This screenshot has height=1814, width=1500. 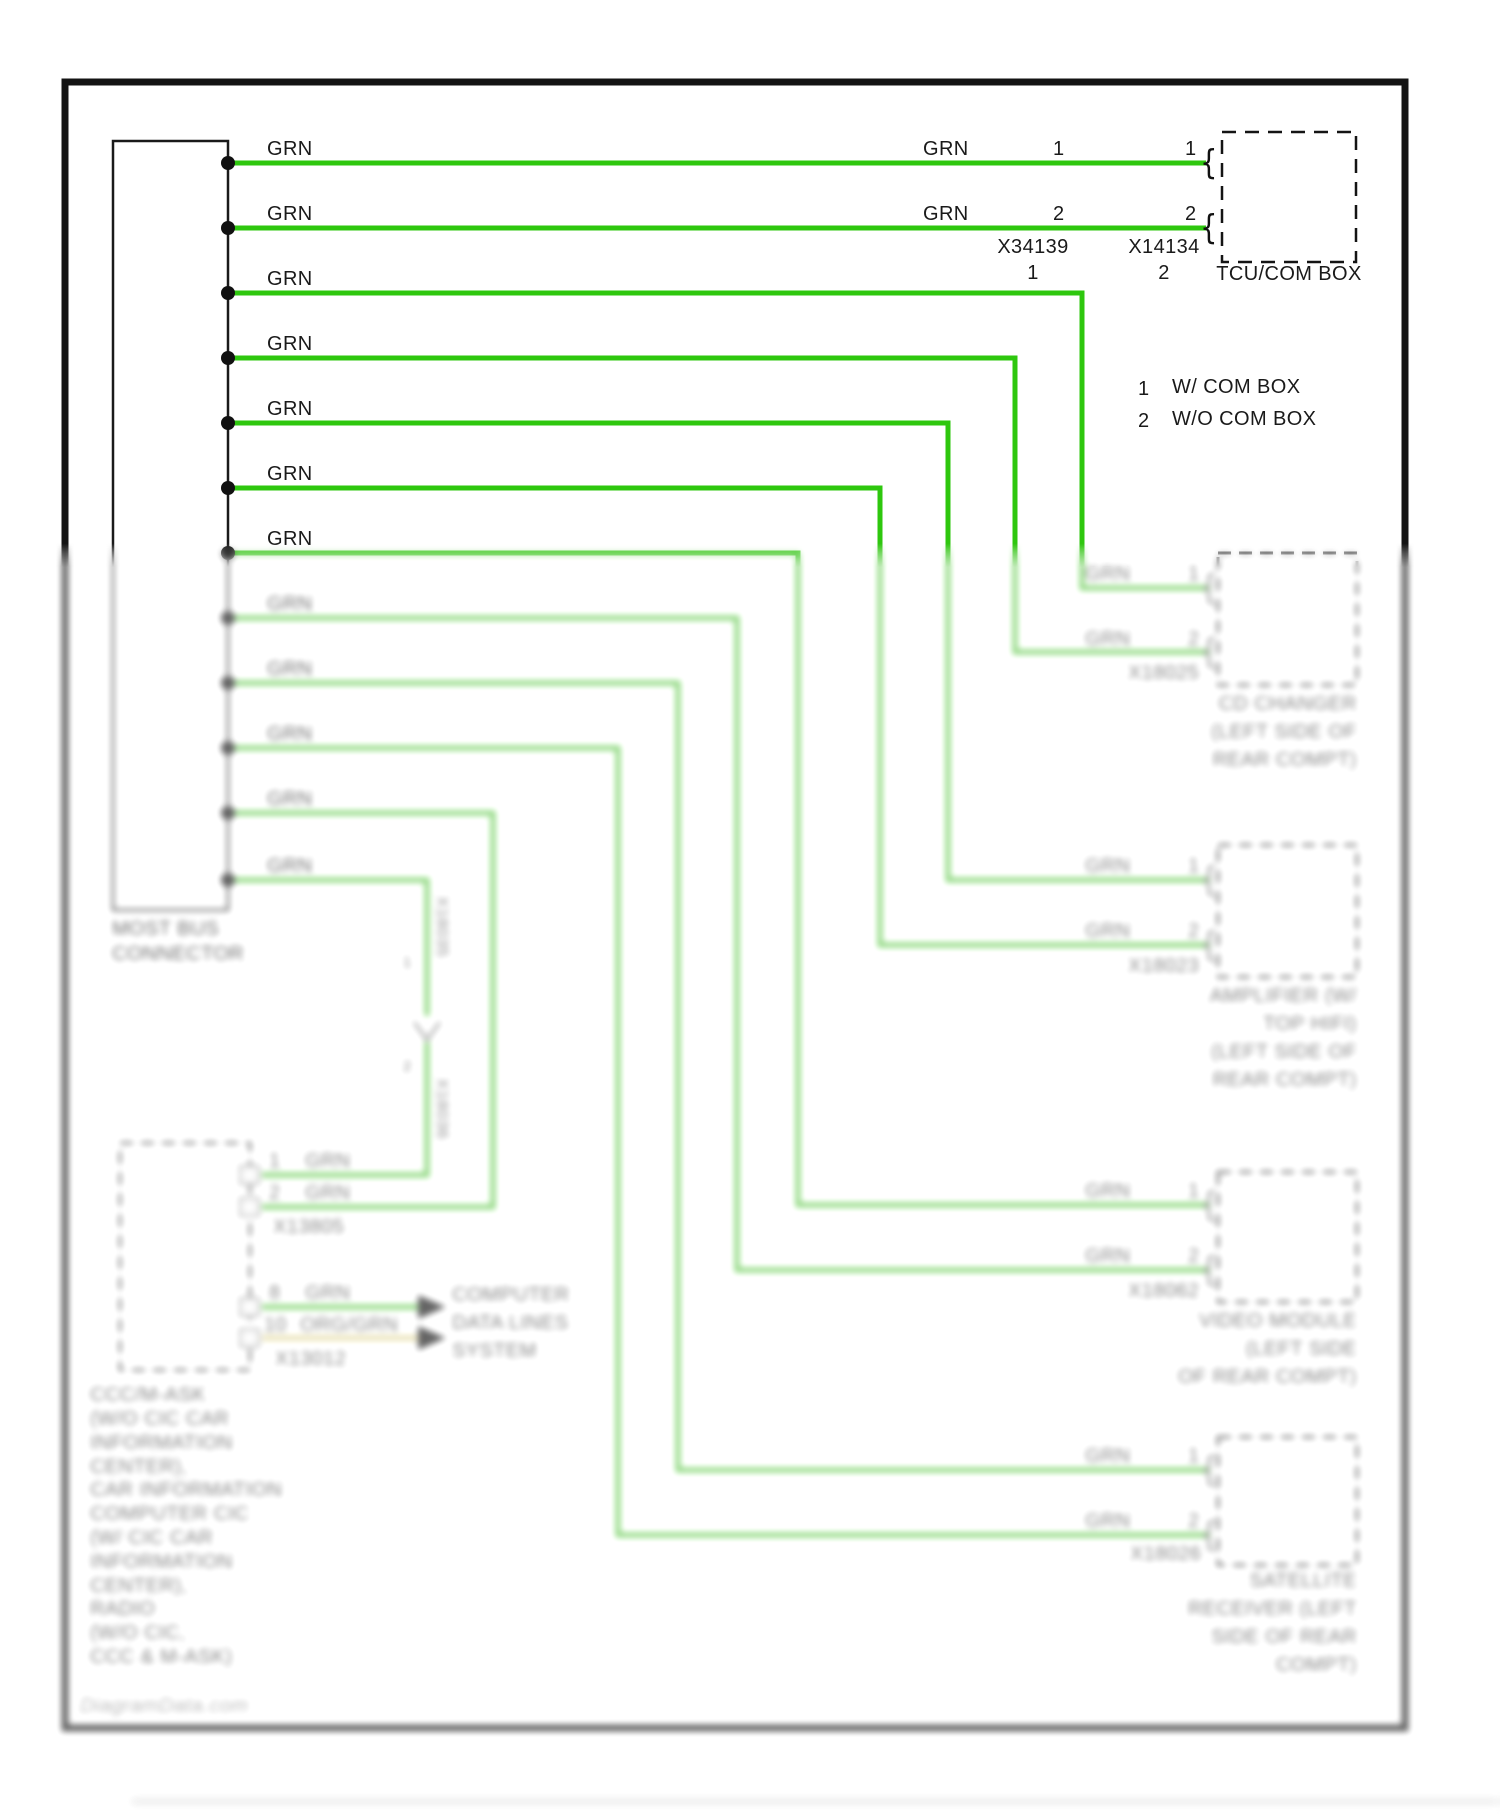 I want to click on watermark: DiagramData.com, so click(x=164, y=1706).